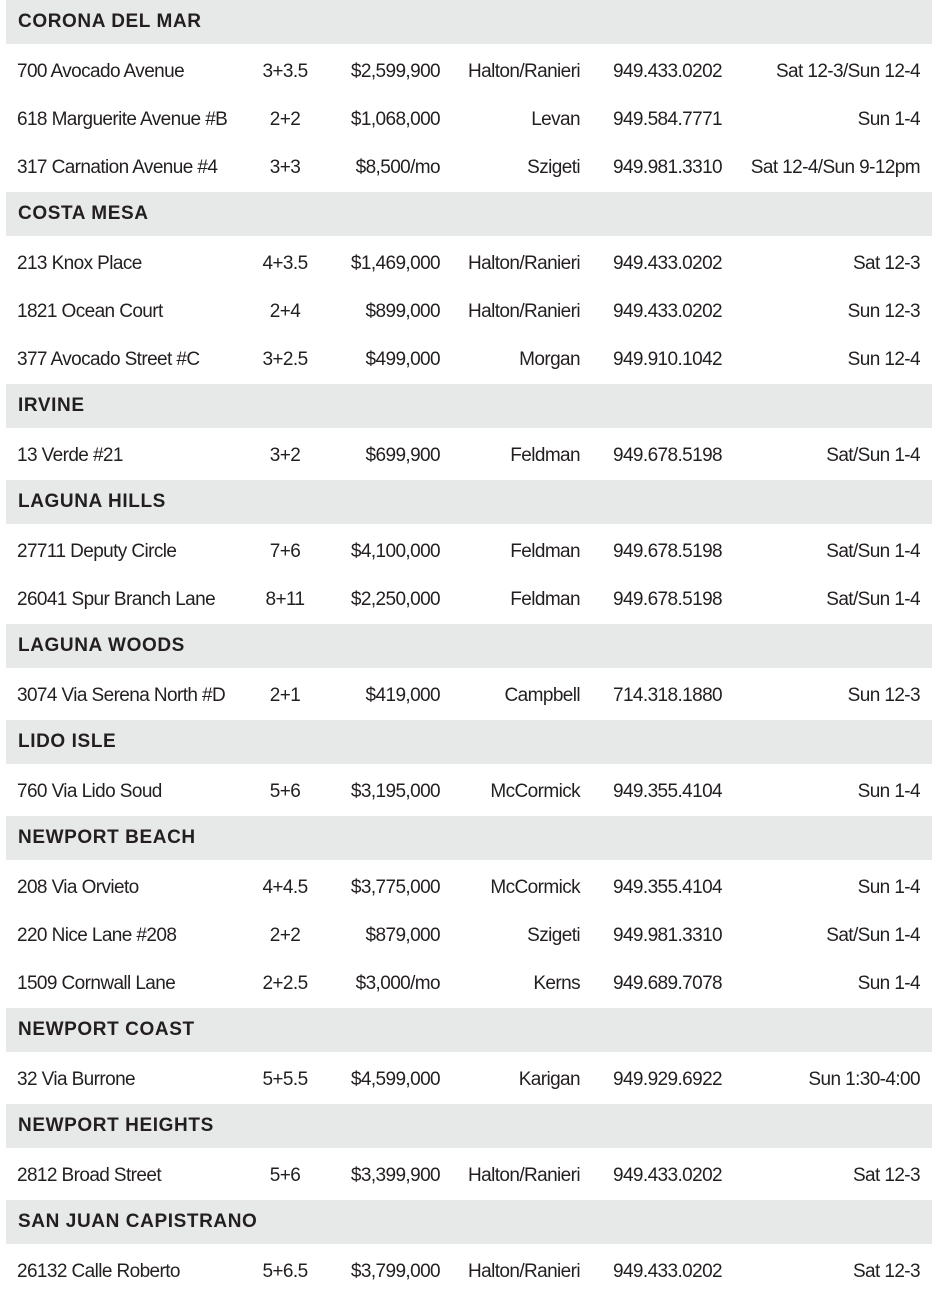 Image resolution: width=942 pixels, height=1302 pixels. What do you see at coordinates (116, 599) in the screenshot?
I see `address-cell: 26041 Spur Branch Lane` at bounding box center [116, 599].